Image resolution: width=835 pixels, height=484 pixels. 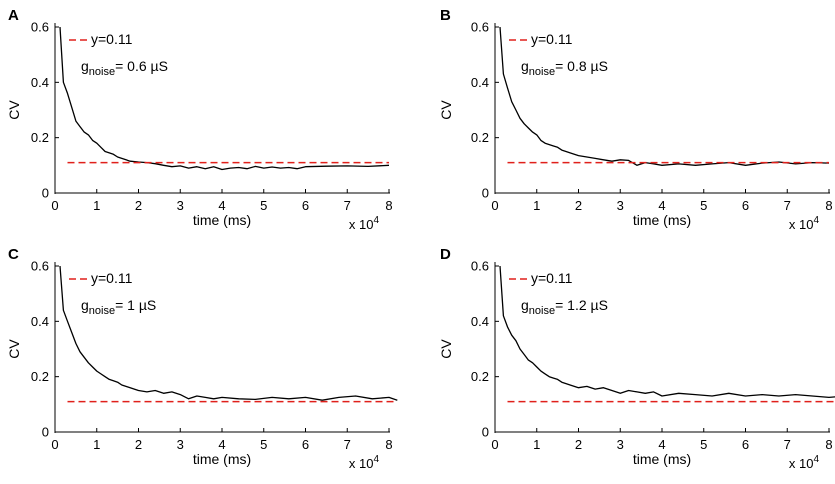 I want to click on panel-letter: A, so click(x=13, y=15).